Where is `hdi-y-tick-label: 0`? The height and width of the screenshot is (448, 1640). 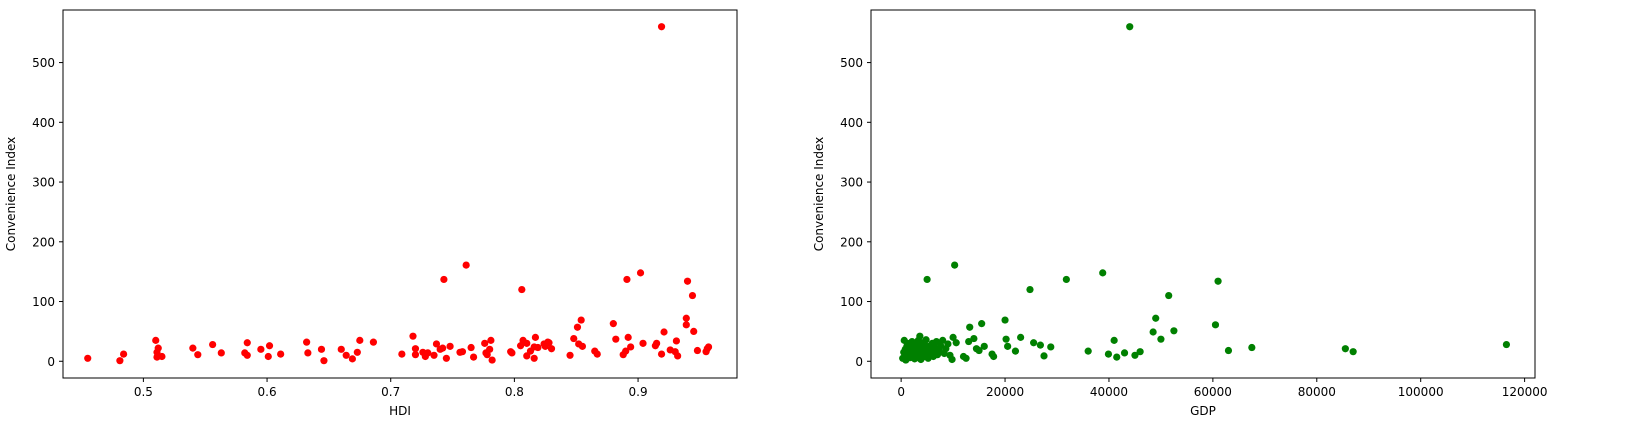 hdi-y-tick-label: 0 is located at coordinates (51, 362).